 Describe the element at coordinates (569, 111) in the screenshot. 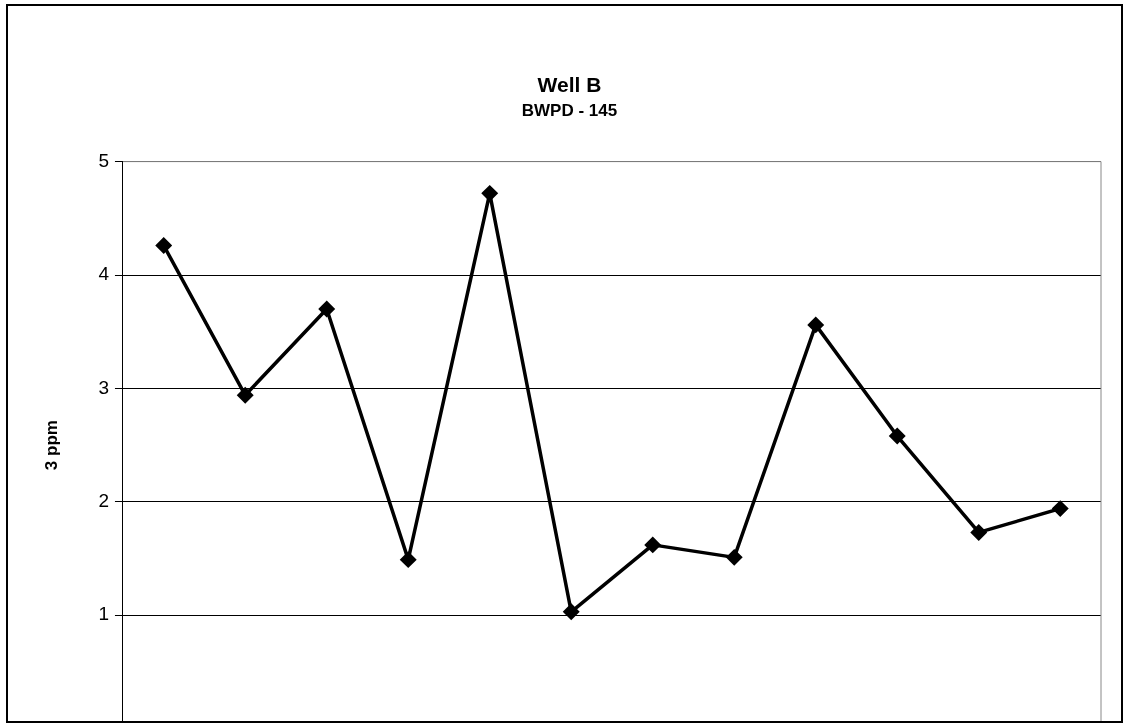

I see `chart-subtitle: BWPD - 145` at that location.